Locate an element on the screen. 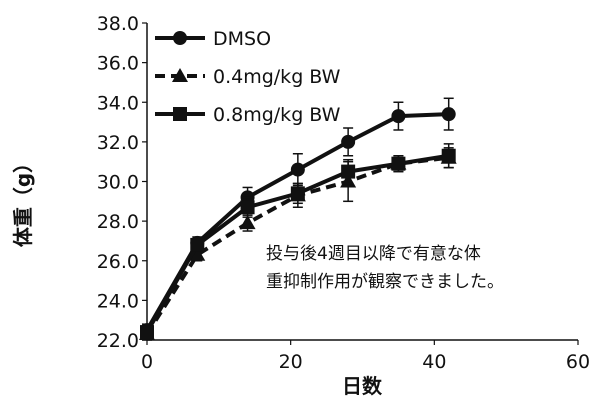 This screenshot has height=398, width=606. y-tick-label: 36.0 is located at coordinates (118, 64).